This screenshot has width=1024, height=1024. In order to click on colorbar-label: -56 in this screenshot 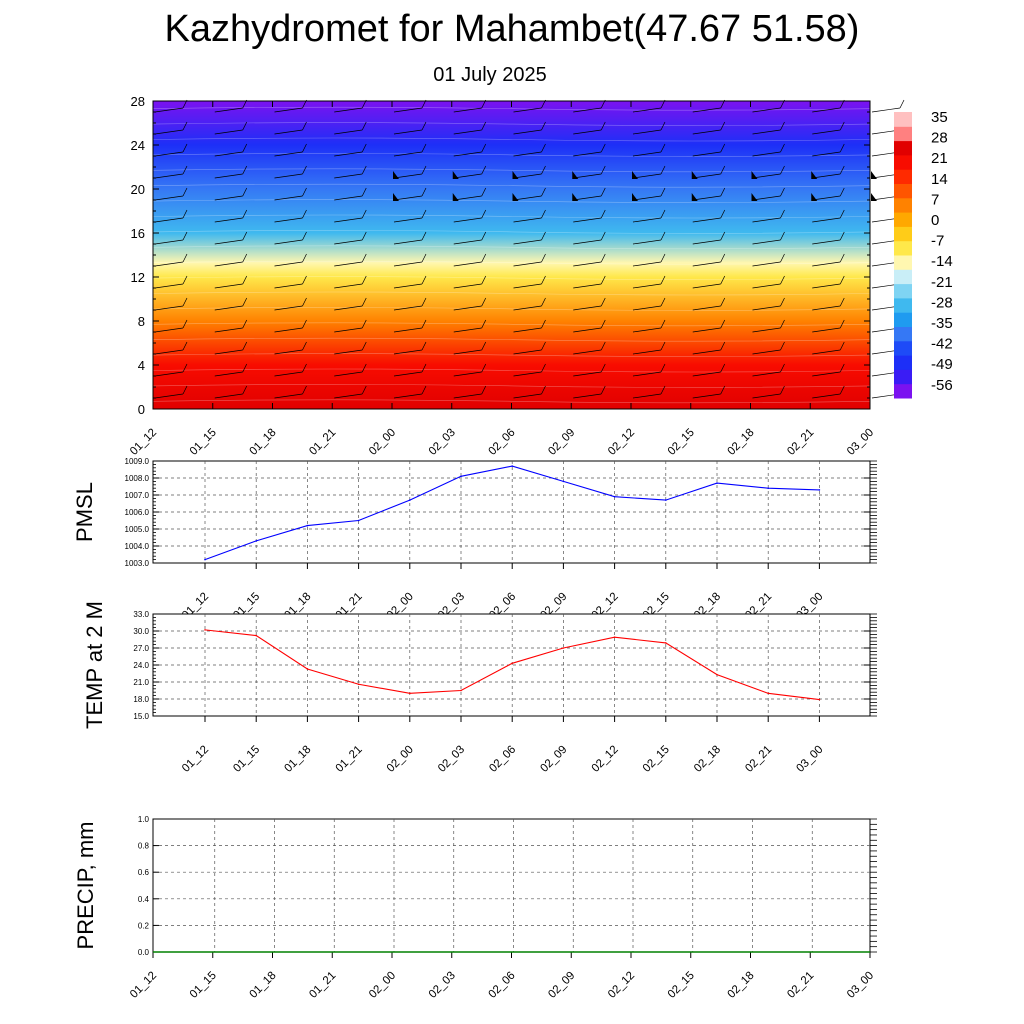, I will do `click(942, 385)`.